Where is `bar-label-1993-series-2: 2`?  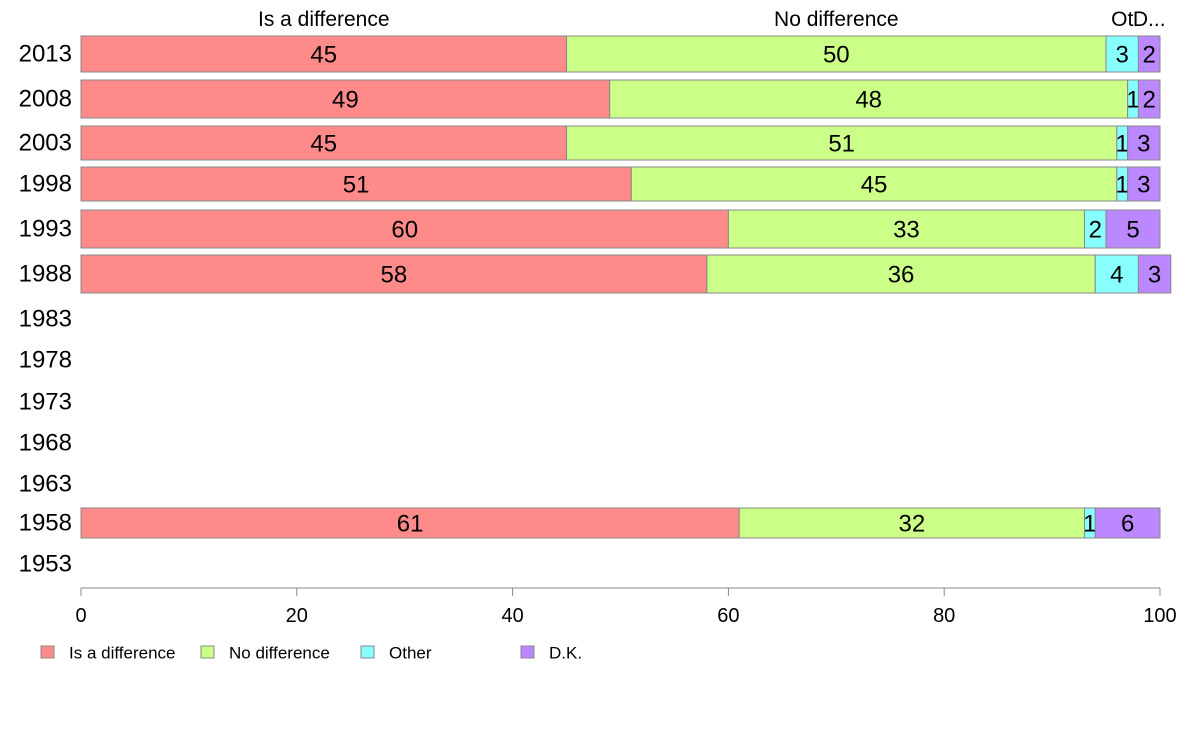 bar-label-1993-series-2: 2 is located at coordinates (1095, 230).